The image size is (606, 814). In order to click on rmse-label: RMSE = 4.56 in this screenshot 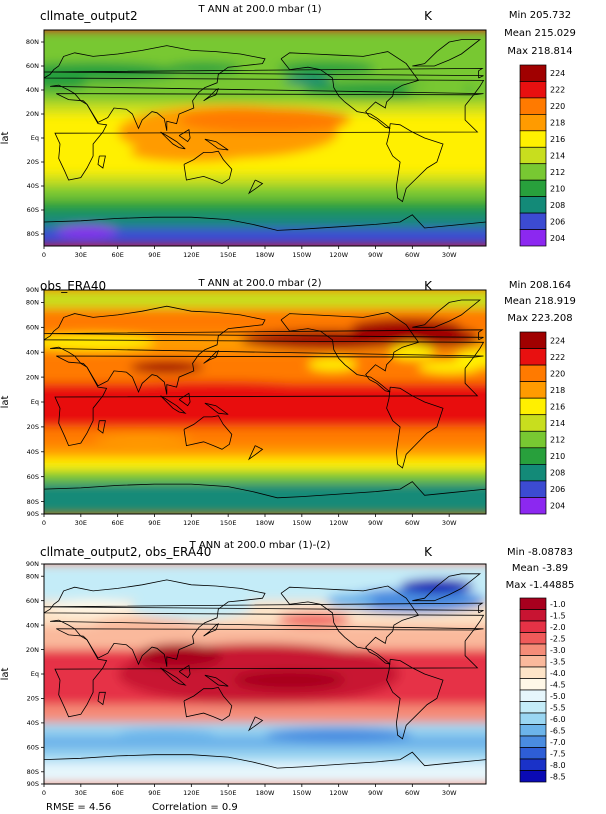, I will do `click(78, 807)`.